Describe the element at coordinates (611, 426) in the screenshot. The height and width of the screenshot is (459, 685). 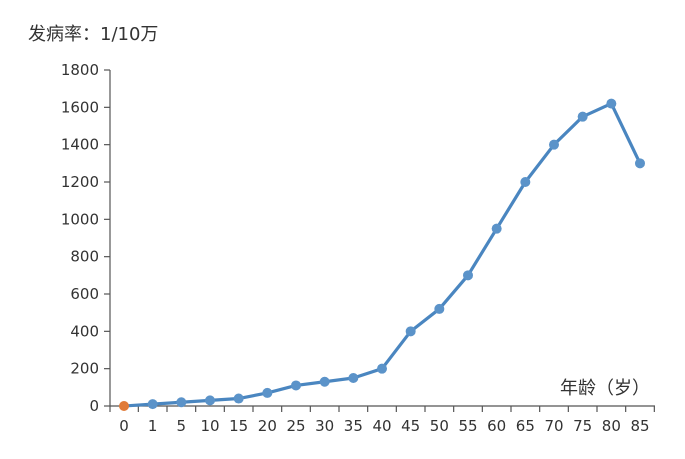
I see `x-tick-label: 80` at that location.